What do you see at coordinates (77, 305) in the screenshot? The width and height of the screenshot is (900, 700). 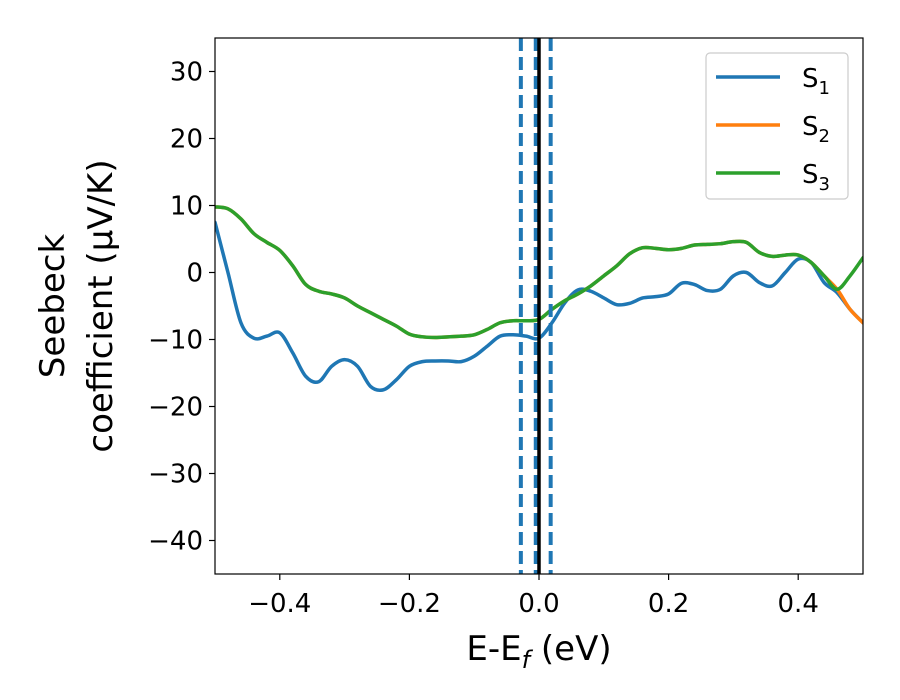 I see `y-axis-title: Seebeck coefficient (μV/K)` at bounding box center [77, 305].